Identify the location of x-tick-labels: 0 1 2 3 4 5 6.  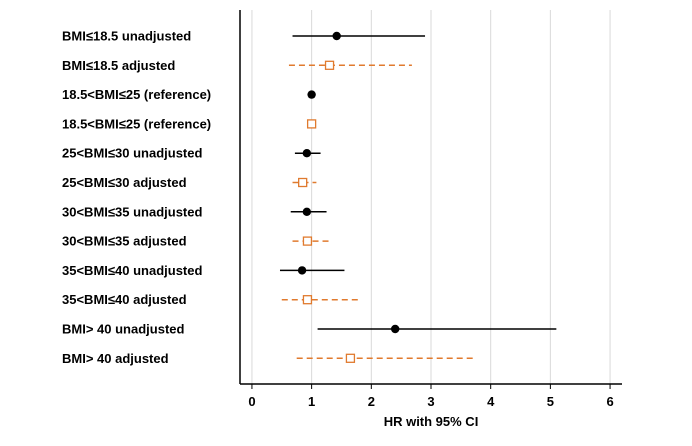
(431, 396).